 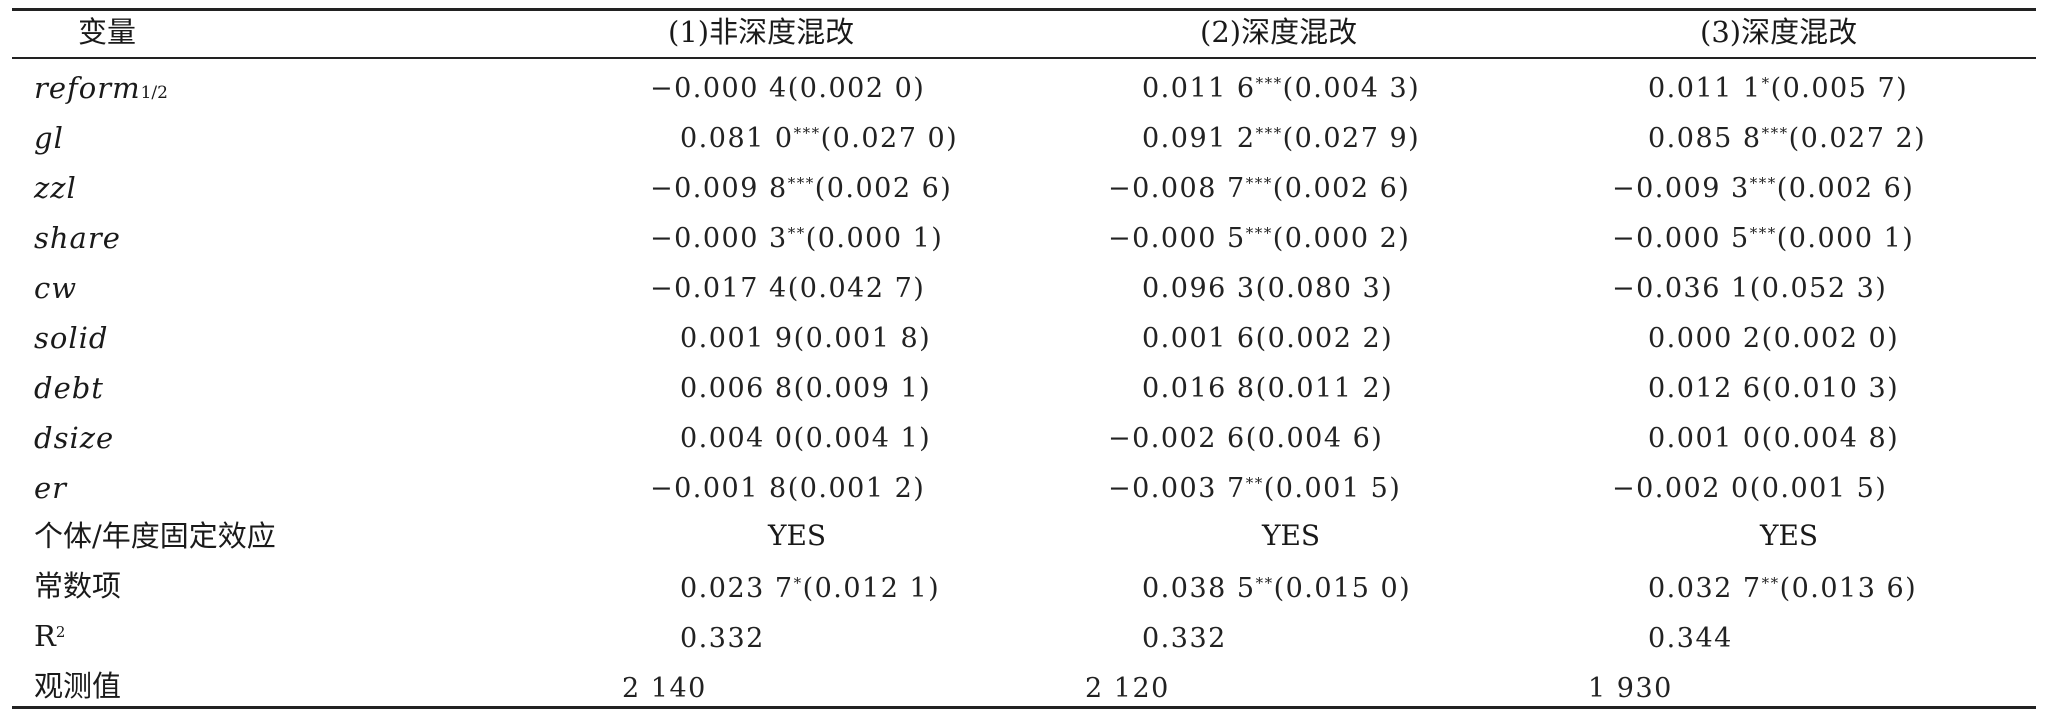 What do you see at coordinates (1291, 536) in the screenshot?
I see `table-cell-model-2: YES` at bounding box center [1291, 536].